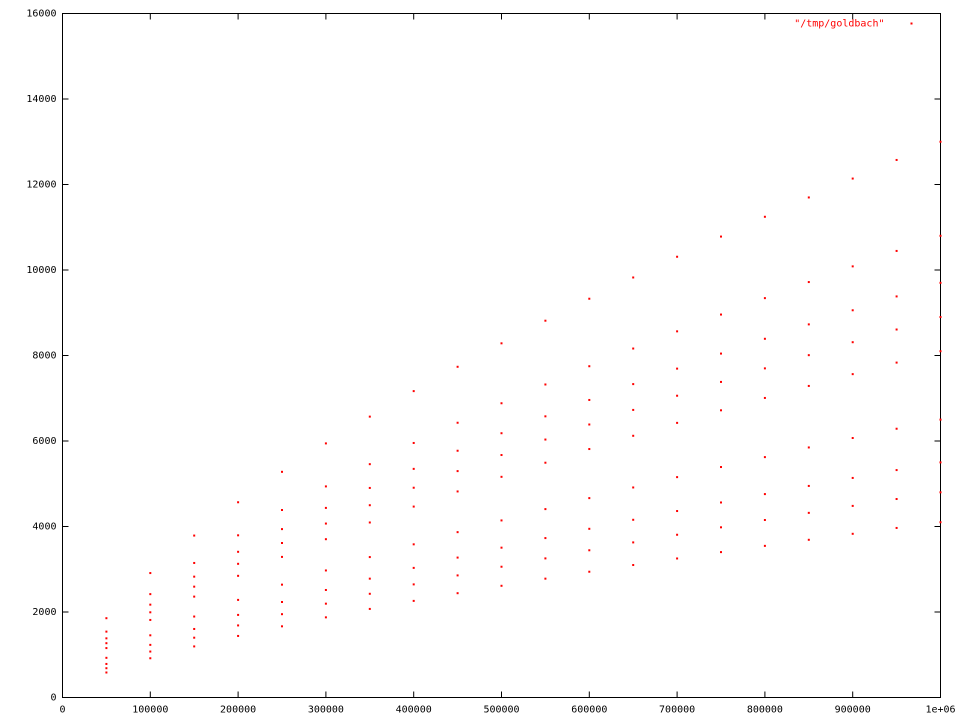  What do you see at coordinates (53, 698) in the screenshot?
I see `y-tick-label: 0` at bounding box center [53, 698].